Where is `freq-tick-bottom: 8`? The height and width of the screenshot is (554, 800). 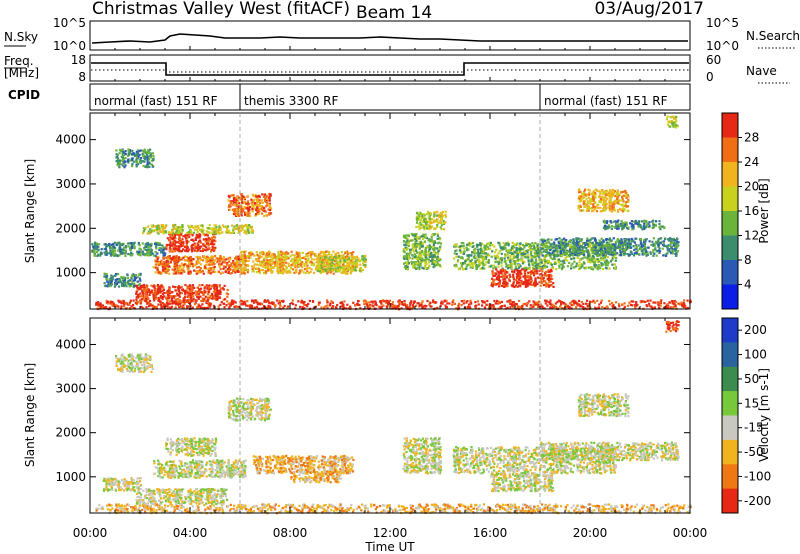 freq-tick-bottom: 8 is located at coordinates (82, 77).